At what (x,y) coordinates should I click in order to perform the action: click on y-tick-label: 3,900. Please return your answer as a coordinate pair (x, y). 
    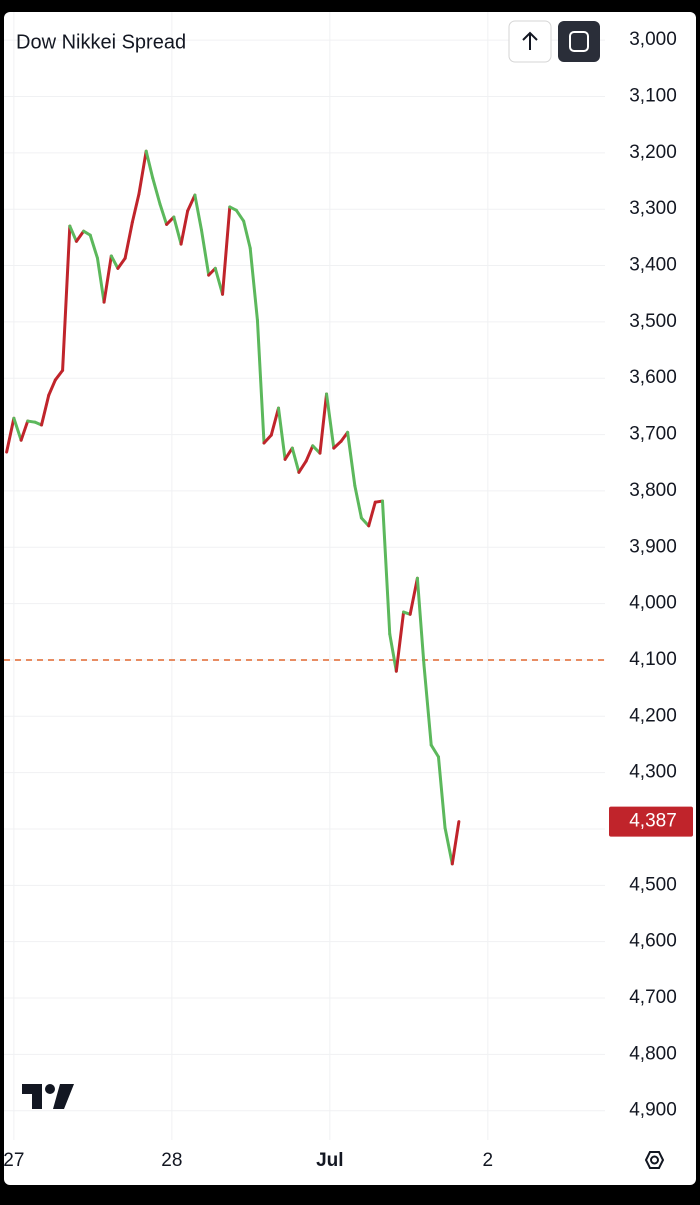
    Looking at the image, I should click on (653, 546).